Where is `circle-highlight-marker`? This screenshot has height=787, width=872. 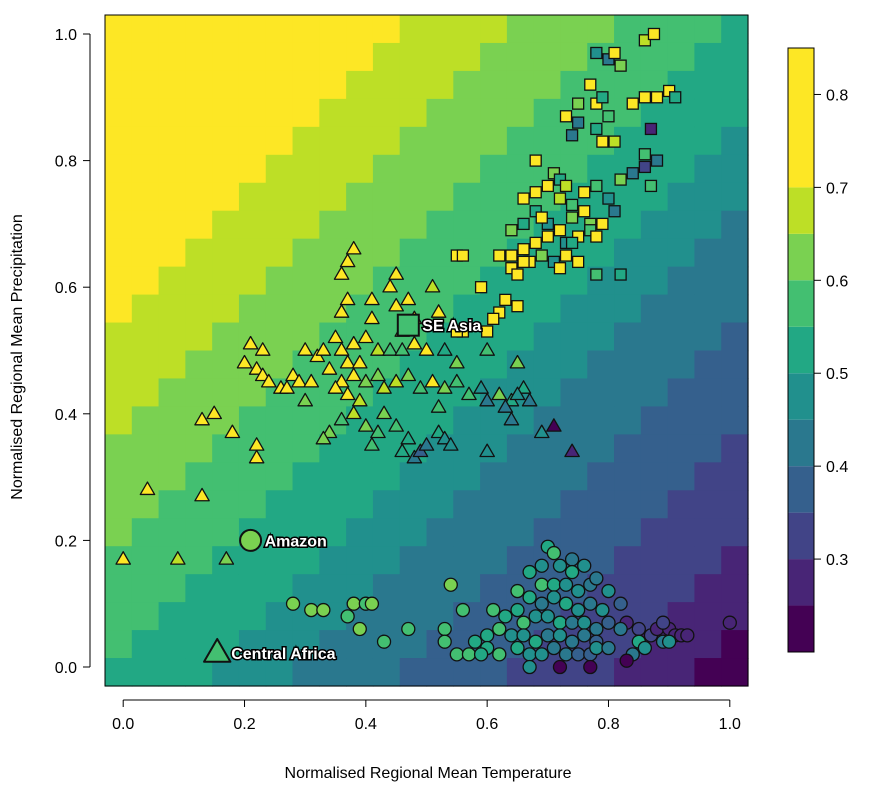 circle-highlight-marker is located at coordinates (251, 540).